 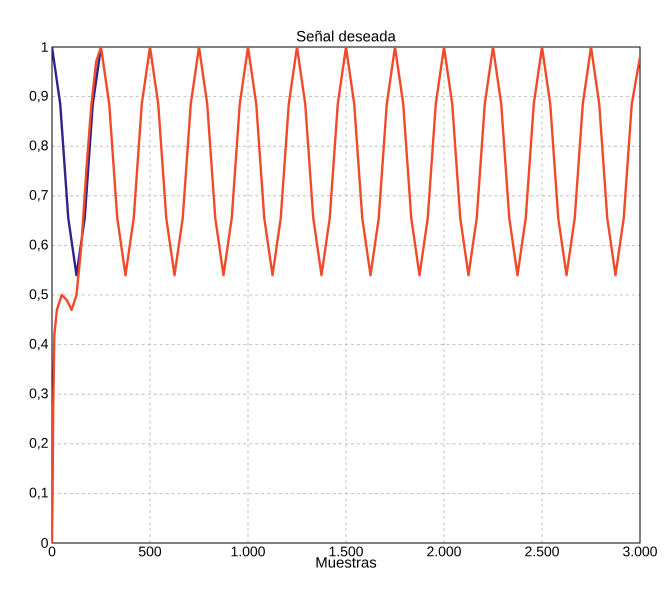 I want to click on x-tick-label: 3.000, so click(x=640, y=551).